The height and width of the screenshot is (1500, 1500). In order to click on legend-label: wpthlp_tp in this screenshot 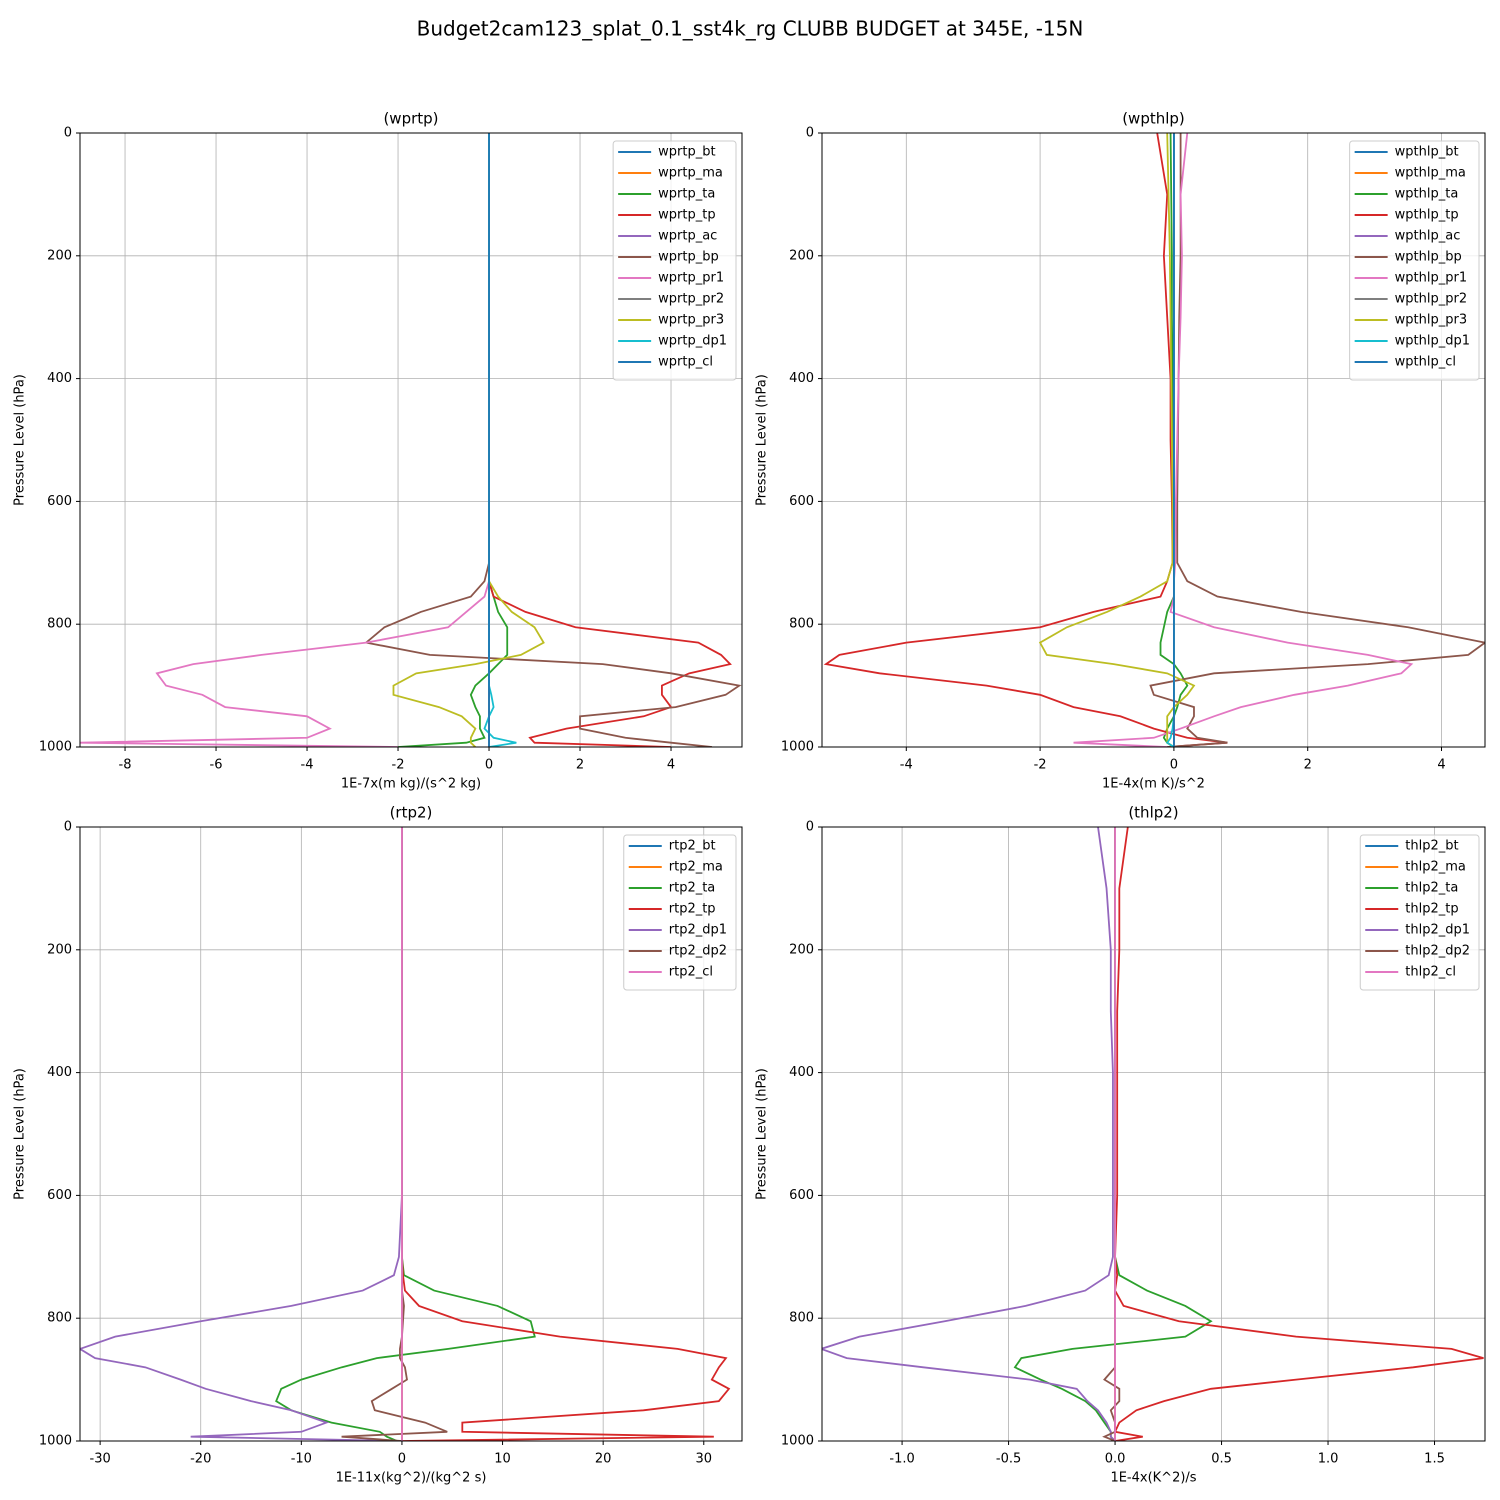, I will do `click(1427, 215)`.